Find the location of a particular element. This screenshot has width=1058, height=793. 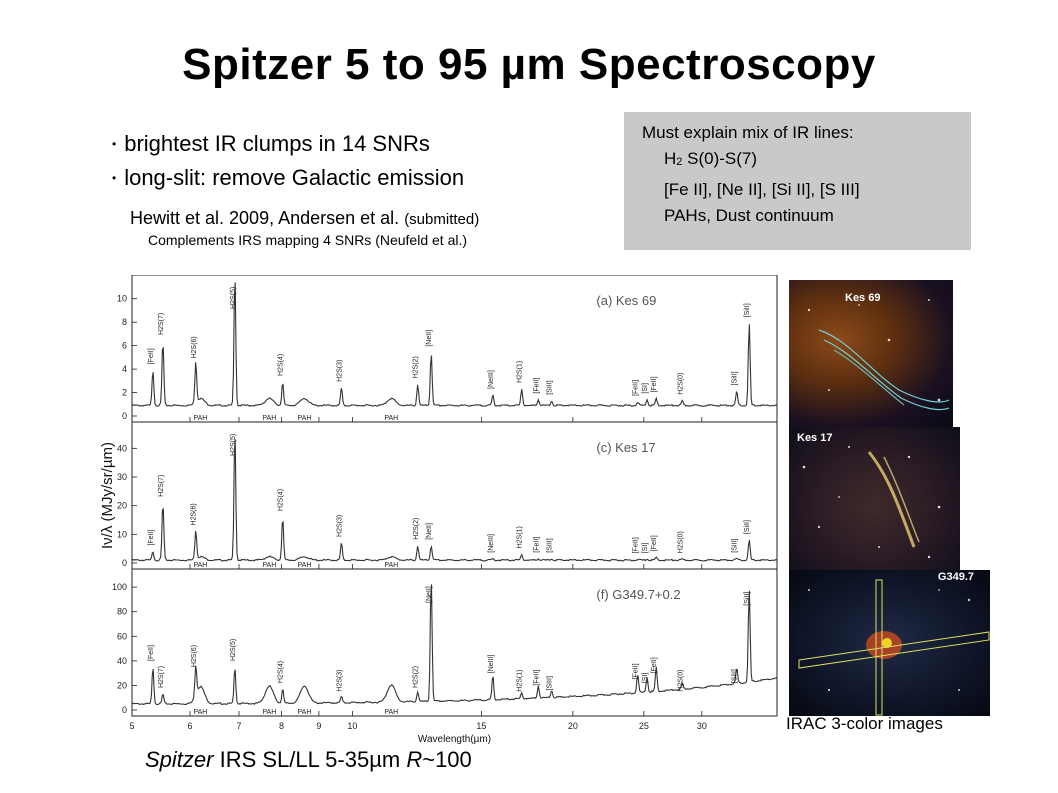

images-caption: IRAC 3-color images is located at coordinates (864, 723).